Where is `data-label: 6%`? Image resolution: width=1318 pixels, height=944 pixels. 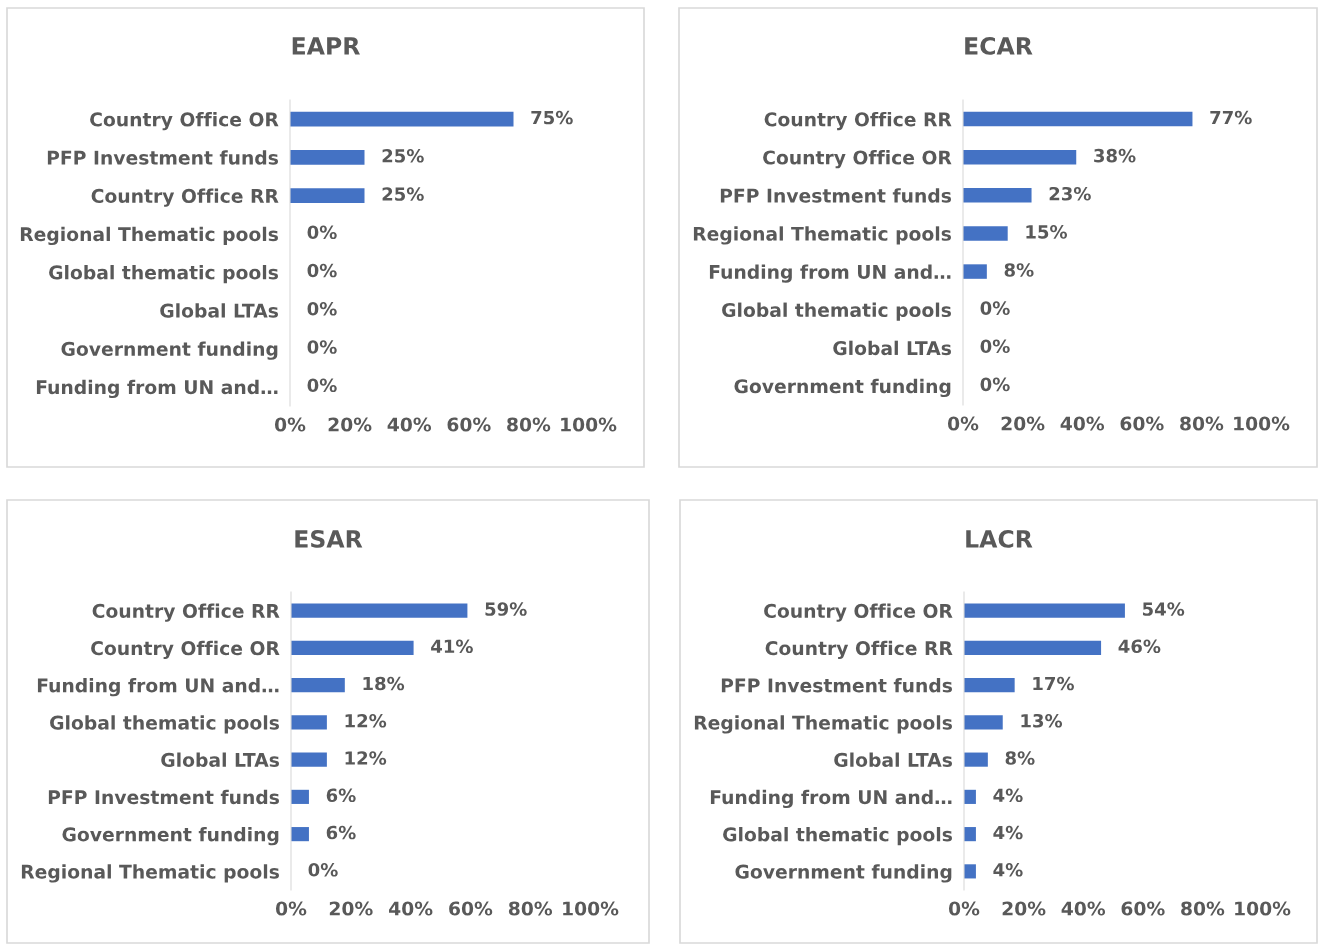
data-label: 6% is located at coordinates (341, 832).